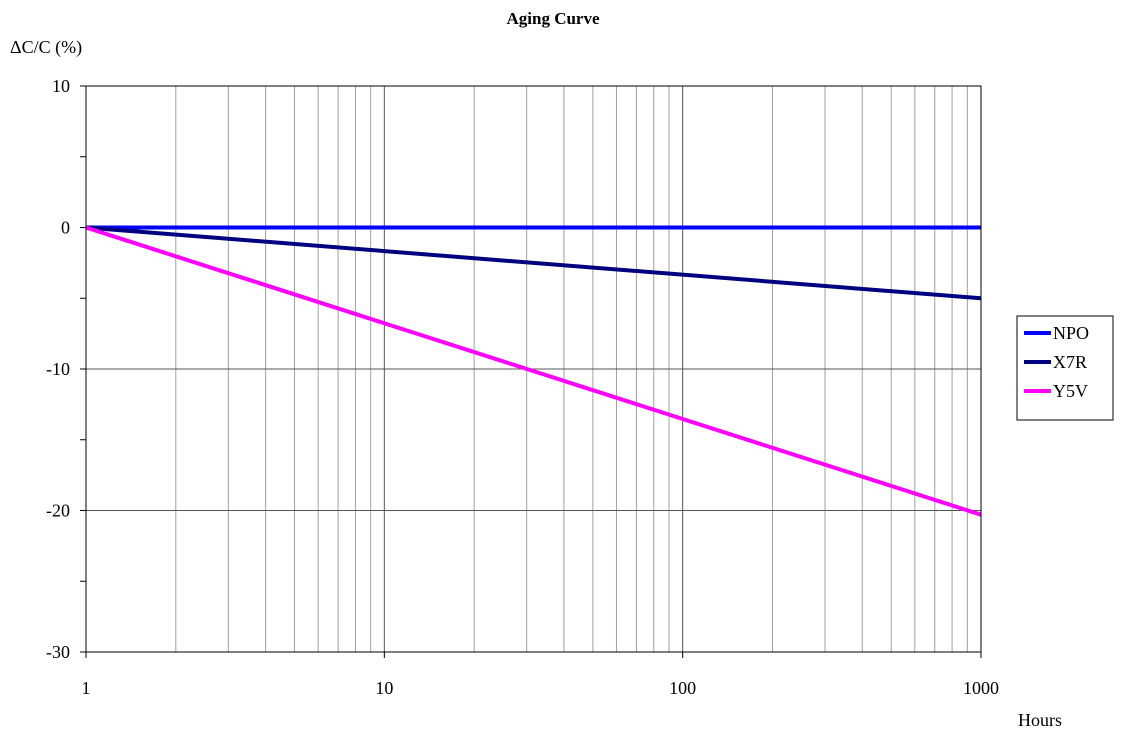  I want to click on y-tick-label: -20, so click(58, 511).